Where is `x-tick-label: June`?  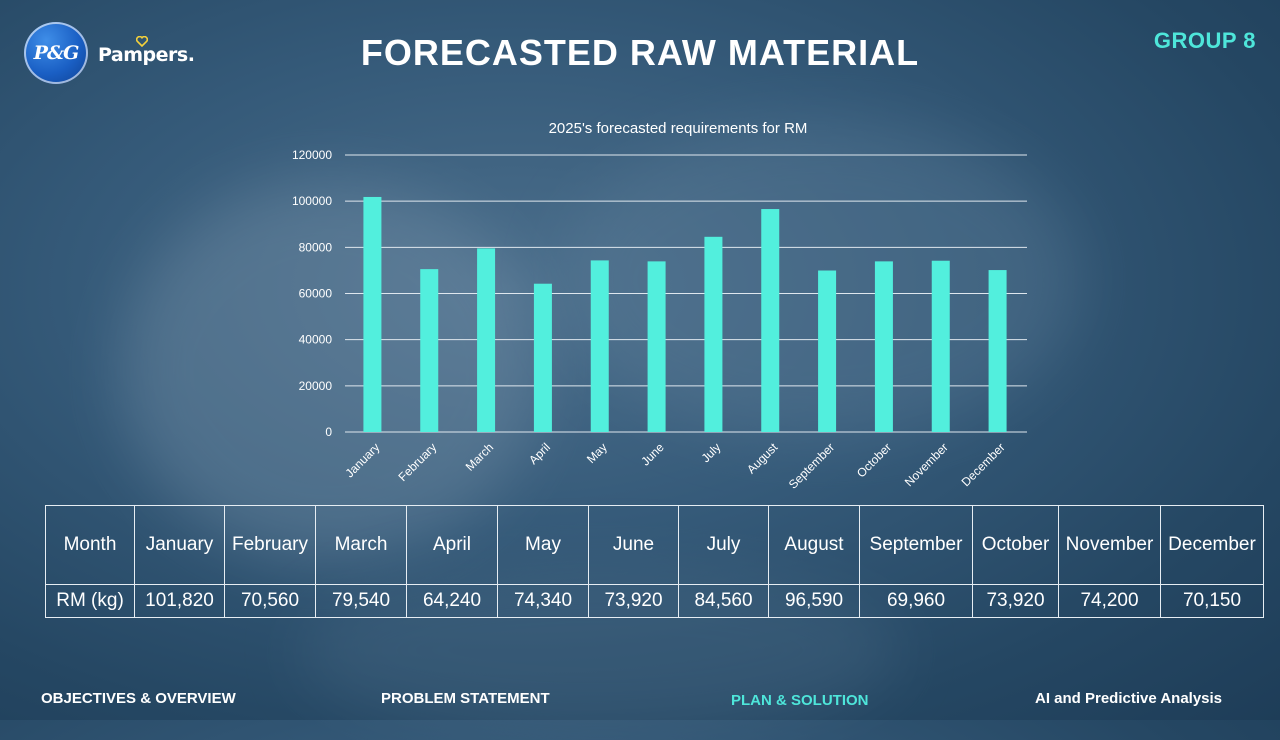
x-tick-label: June is located at coordinates (652, 454).